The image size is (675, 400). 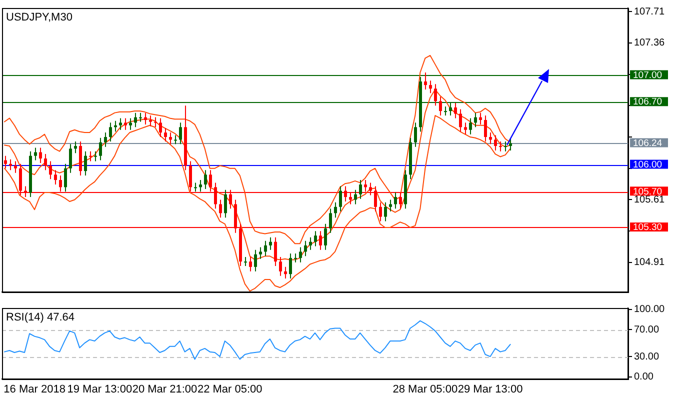 I want to click on x-tick-label: 16 Mar 2018, so click(x=35, y=389).